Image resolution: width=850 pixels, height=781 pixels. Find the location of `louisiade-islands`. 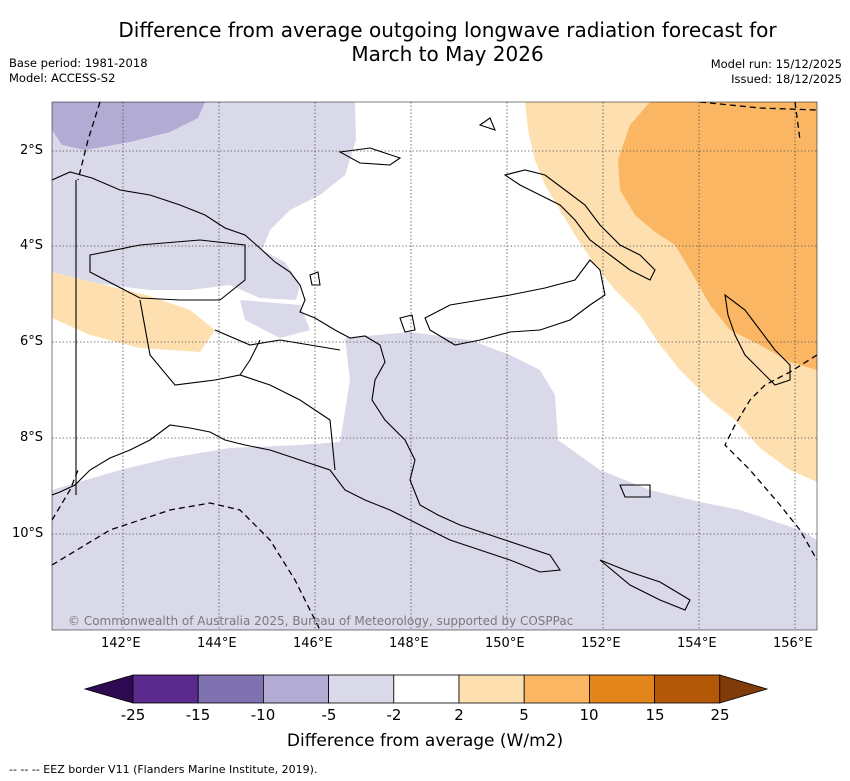

louisiade-islands is located at coordinates (645, 585).